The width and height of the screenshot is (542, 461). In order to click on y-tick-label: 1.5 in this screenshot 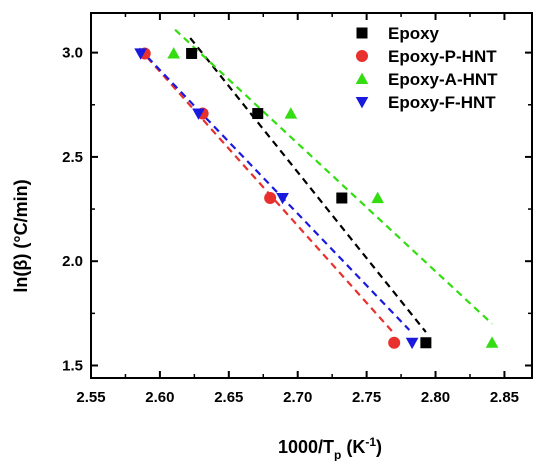, I will do `click(72, 365)`.